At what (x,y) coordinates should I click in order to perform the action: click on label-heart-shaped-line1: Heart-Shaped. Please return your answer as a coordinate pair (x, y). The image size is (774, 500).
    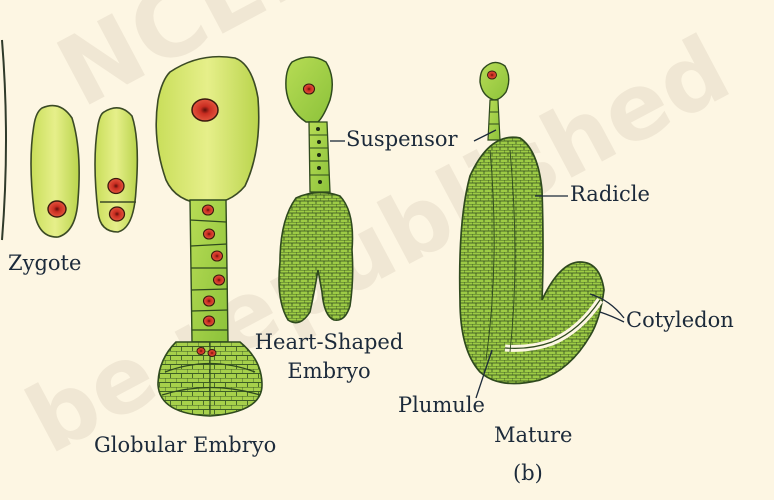
    Looking at the image, I should click on (329, 342).